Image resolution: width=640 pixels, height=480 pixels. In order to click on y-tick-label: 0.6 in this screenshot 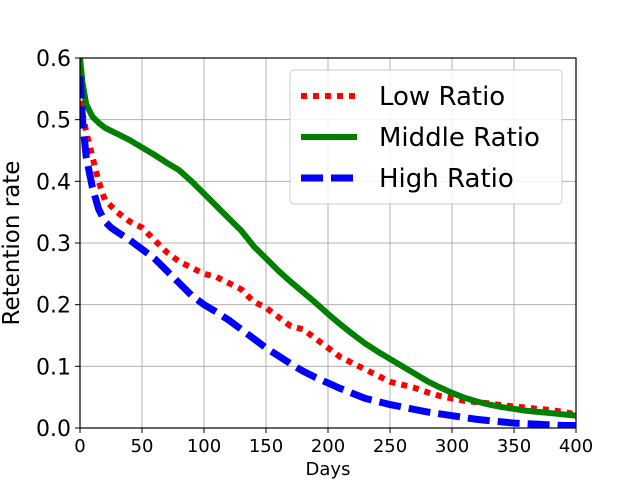, I will do `click(53, 59)`.